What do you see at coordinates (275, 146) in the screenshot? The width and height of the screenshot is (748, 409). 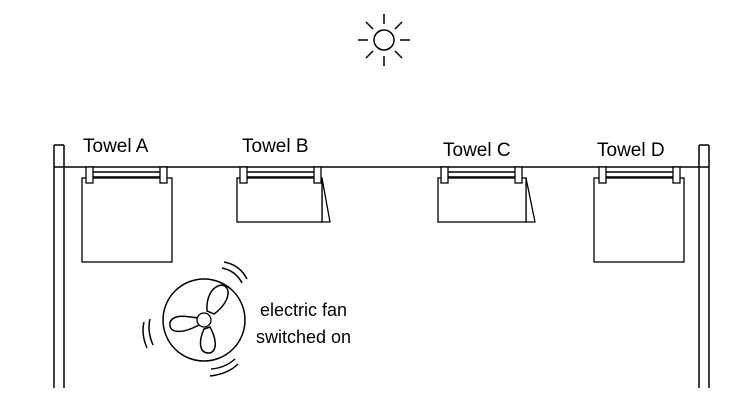 I see `towel-b-label: Towel B` at bounding box center [275, 146].